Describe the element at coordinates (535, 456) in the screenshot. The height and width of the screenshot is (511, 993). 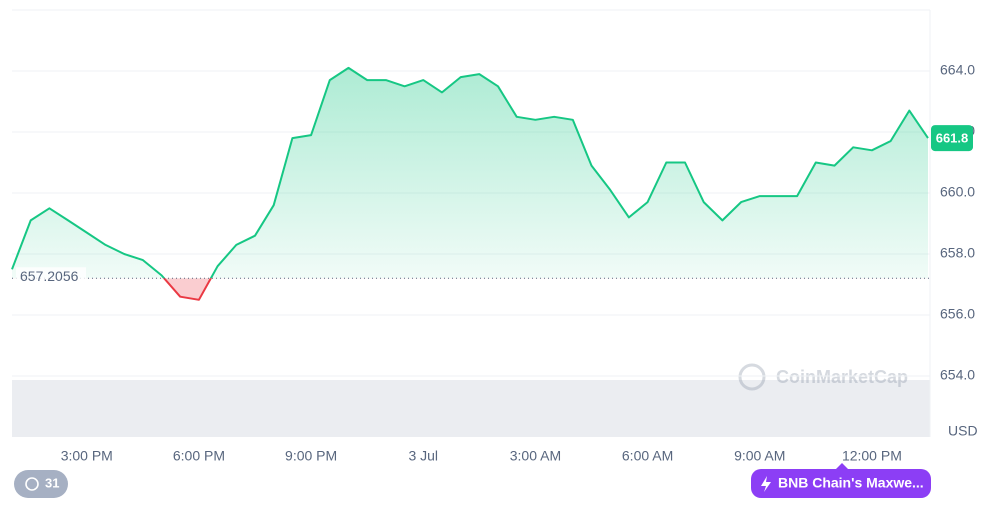
I see `x-tick-label: 3:00 AM` at that location.